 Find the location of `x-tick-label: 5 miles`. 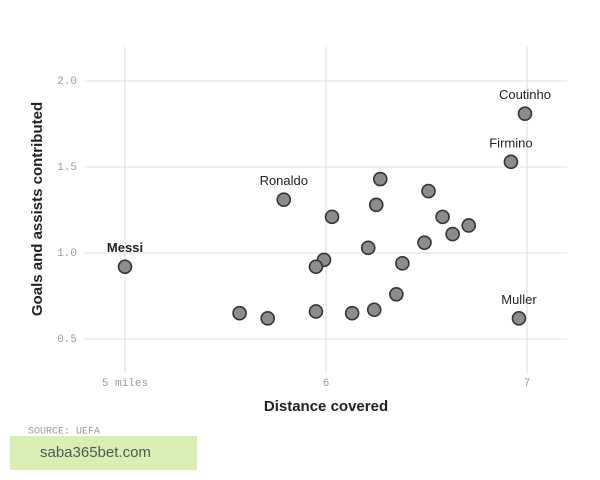

x-tick-label: 5 miles is located at coordinates (125, 384).